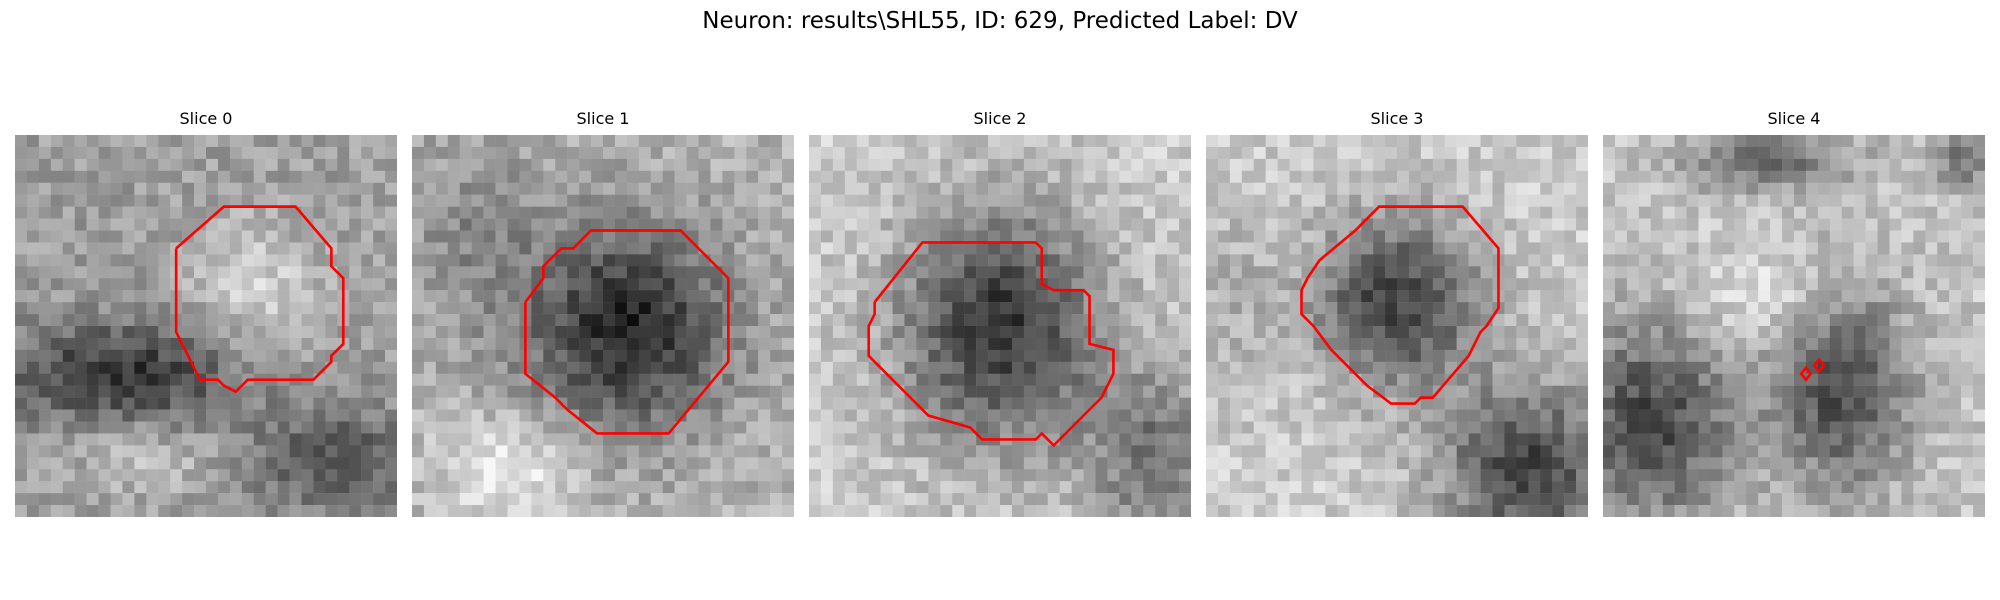  What do you see at coordinates (206, 118) in the screenshot?
I see `slice-title: Slice 0` at bounding box center [206, 118].